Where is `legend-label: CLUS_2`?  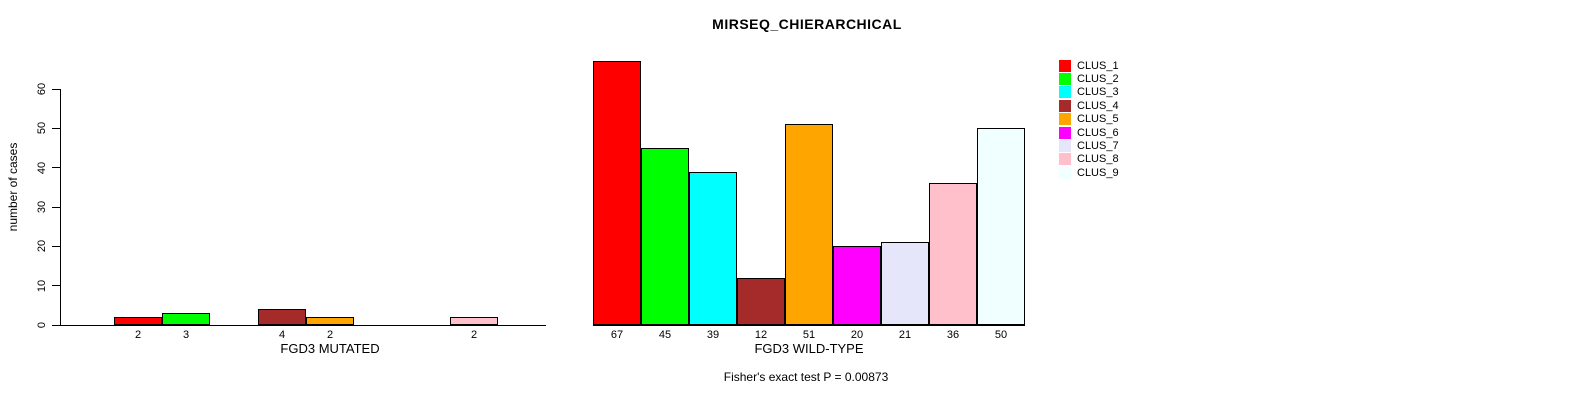 legend-label: CLUS_2 is located at coordinates (1098, 79).